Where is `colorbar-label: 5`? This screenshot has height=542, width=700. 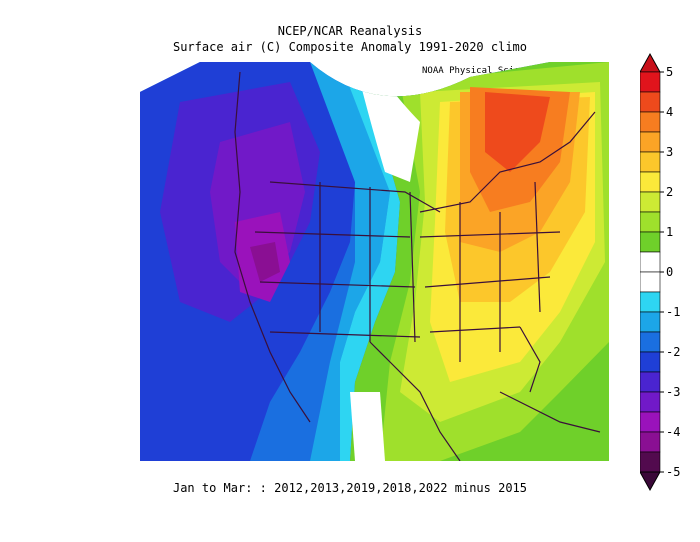 colorbar-label: 5 is located at coordinates (669, 72).